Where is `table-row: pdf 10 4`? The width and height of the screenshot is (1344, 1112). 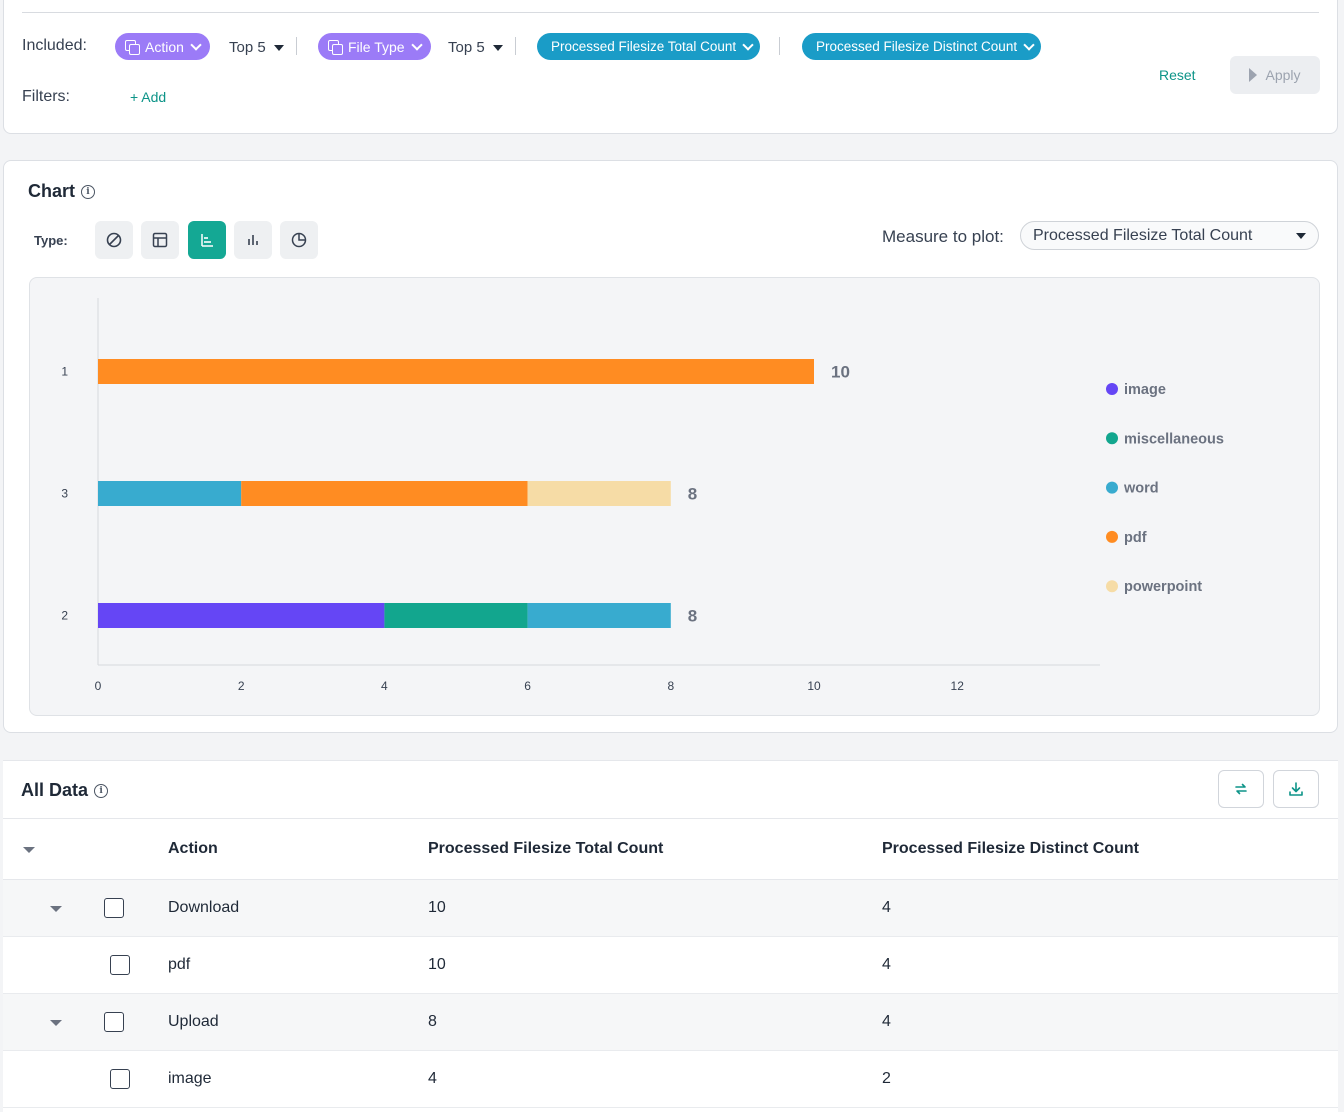 table-row: pdf 10 4 is located at coordinates (670, 965).